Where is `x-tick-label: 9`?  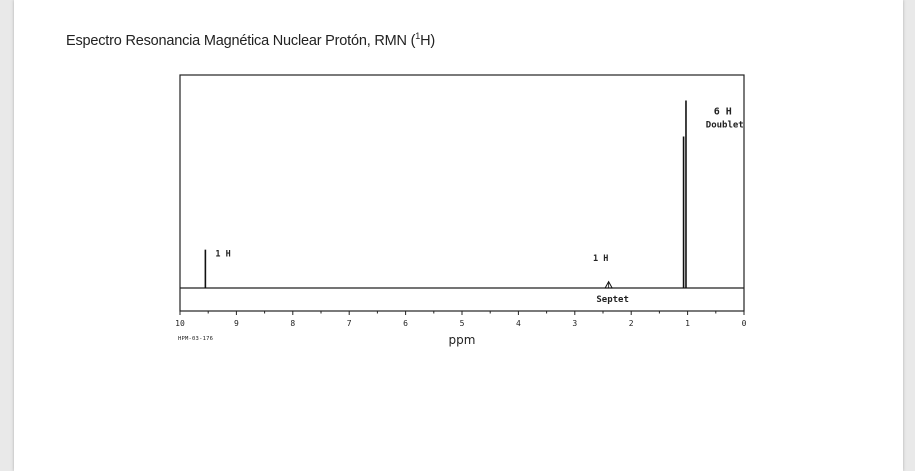 x-tick-label: 9 is located at coordinates (236, 323).